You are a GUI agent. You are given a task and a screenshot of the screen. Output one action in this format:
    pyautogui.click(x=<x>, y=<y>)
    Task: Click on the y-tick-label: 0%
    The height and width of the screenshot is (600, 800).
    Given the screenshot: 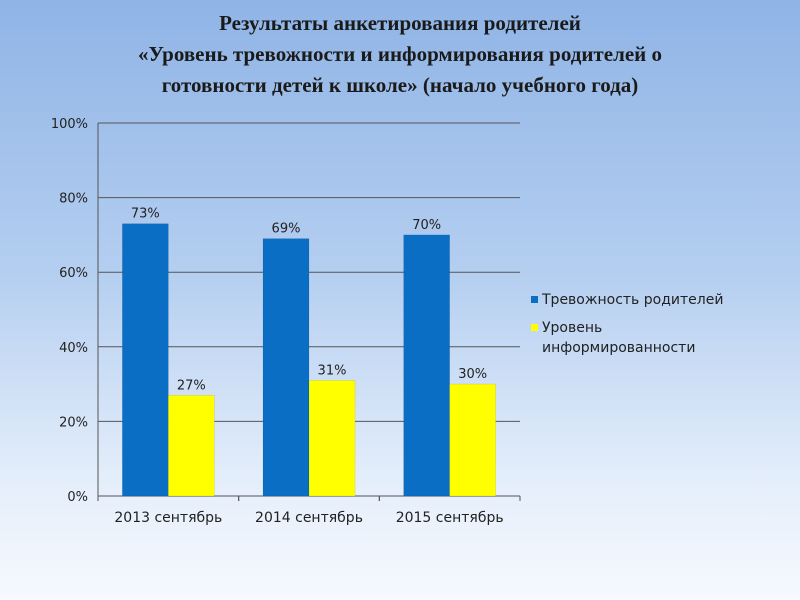 What is the action you would take?
    pyautogui.click(x=77, y=497)
    